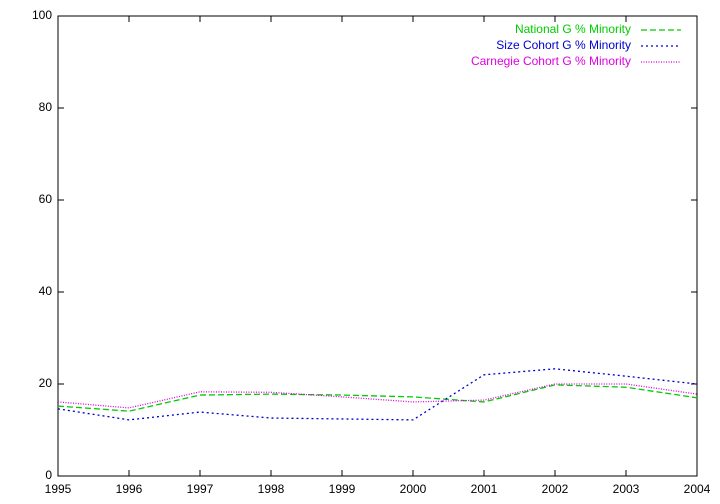 This screenshot has width=720, height=504. I want to click on x-tick-label: 2000, so click(413, 489).